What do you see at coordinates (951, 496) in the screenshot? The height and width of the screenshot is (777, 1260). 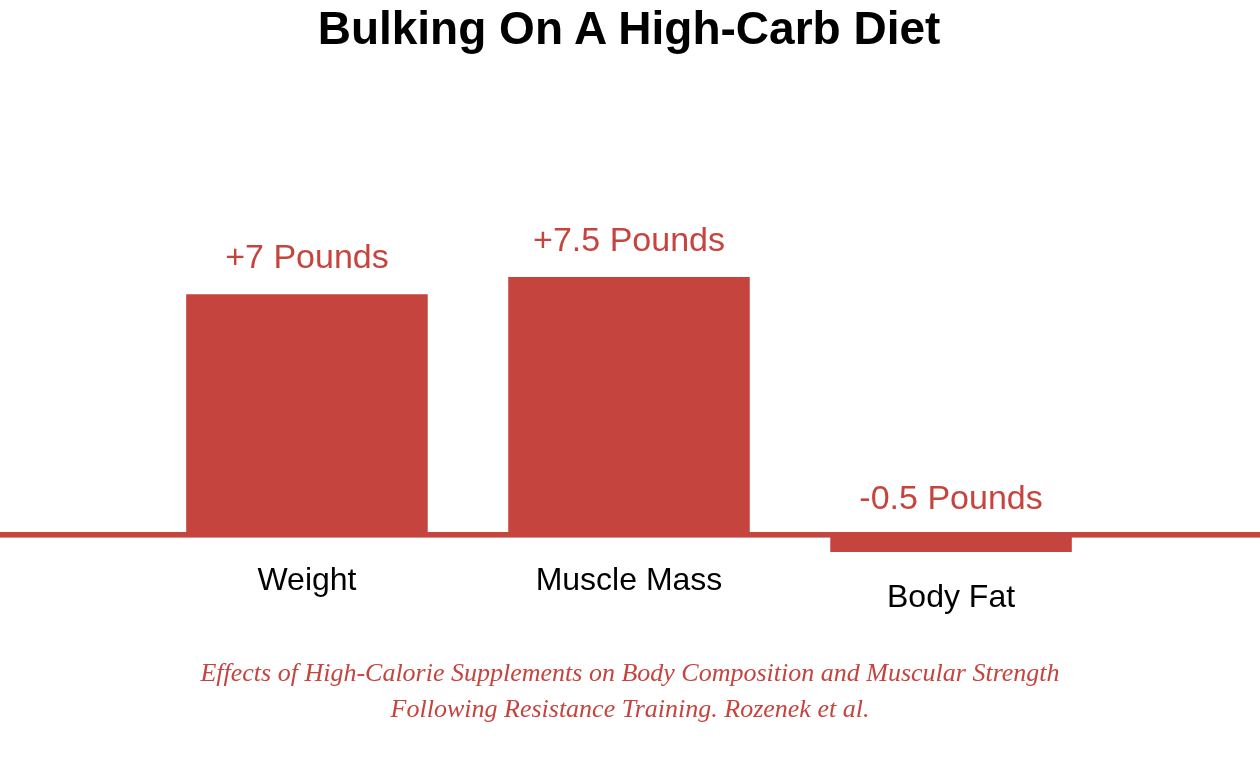 I see `data-label: -0.5 Pounds` at bounding box center [951, 496].